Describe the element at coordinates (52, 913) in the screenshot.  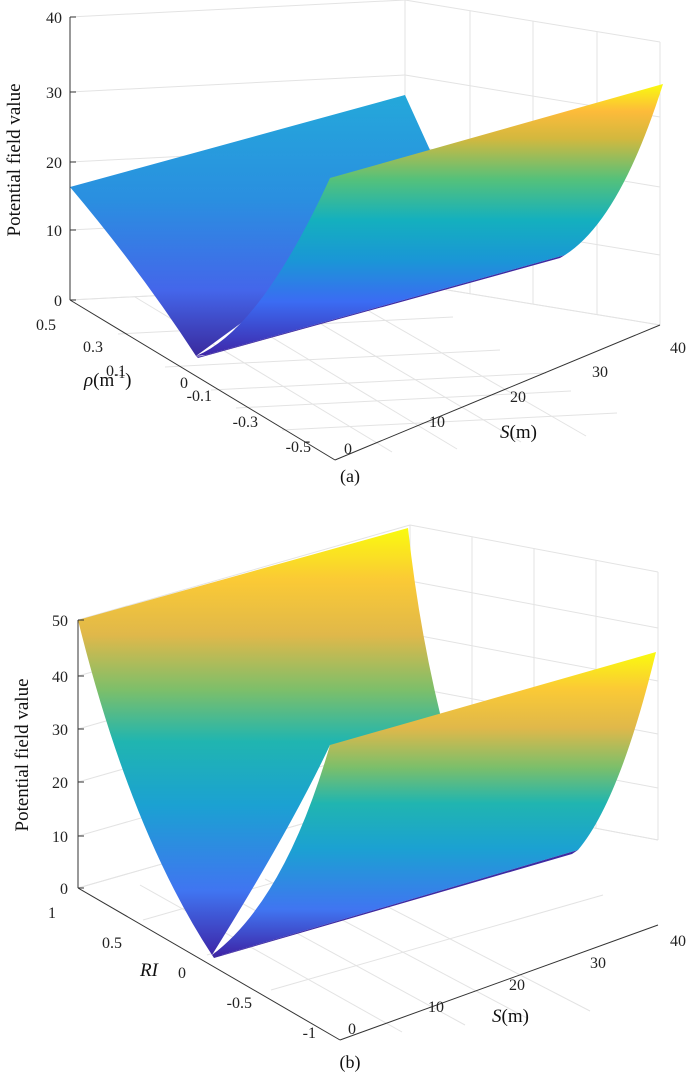
I see `y-tick: 1` at that location.